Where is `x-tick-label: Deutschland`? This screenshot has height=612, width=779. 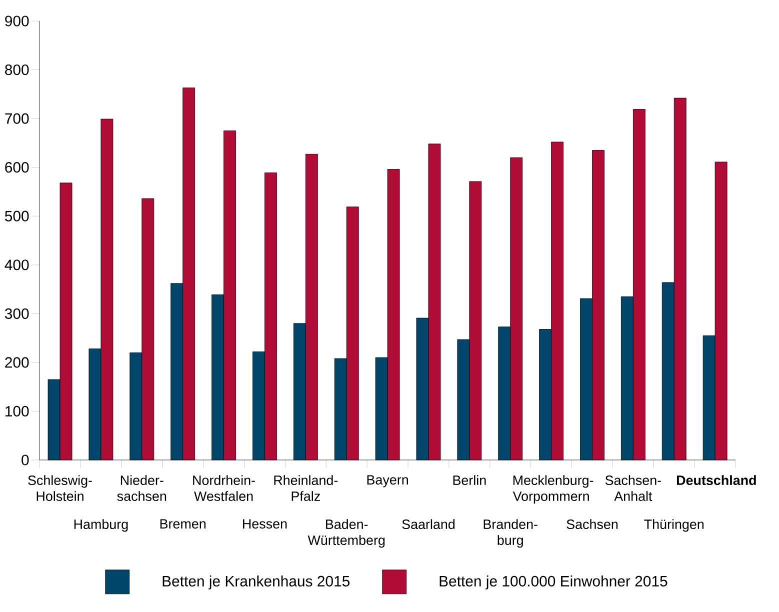 x-tick-label: Deutschland is located at coordinates (716, 480).